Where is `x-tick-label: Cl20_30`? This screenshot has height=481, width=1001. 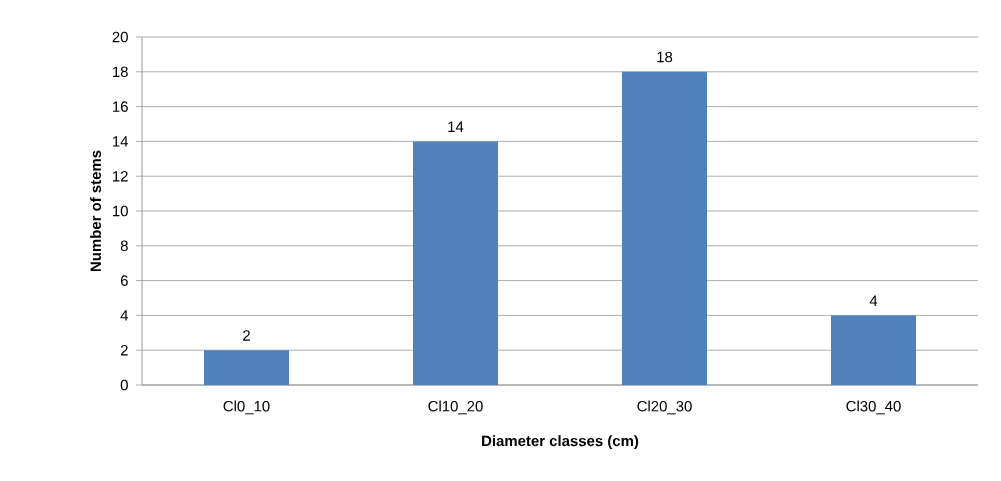 x-tick-label: Cl20_30 is located at coordinates (664, 407).